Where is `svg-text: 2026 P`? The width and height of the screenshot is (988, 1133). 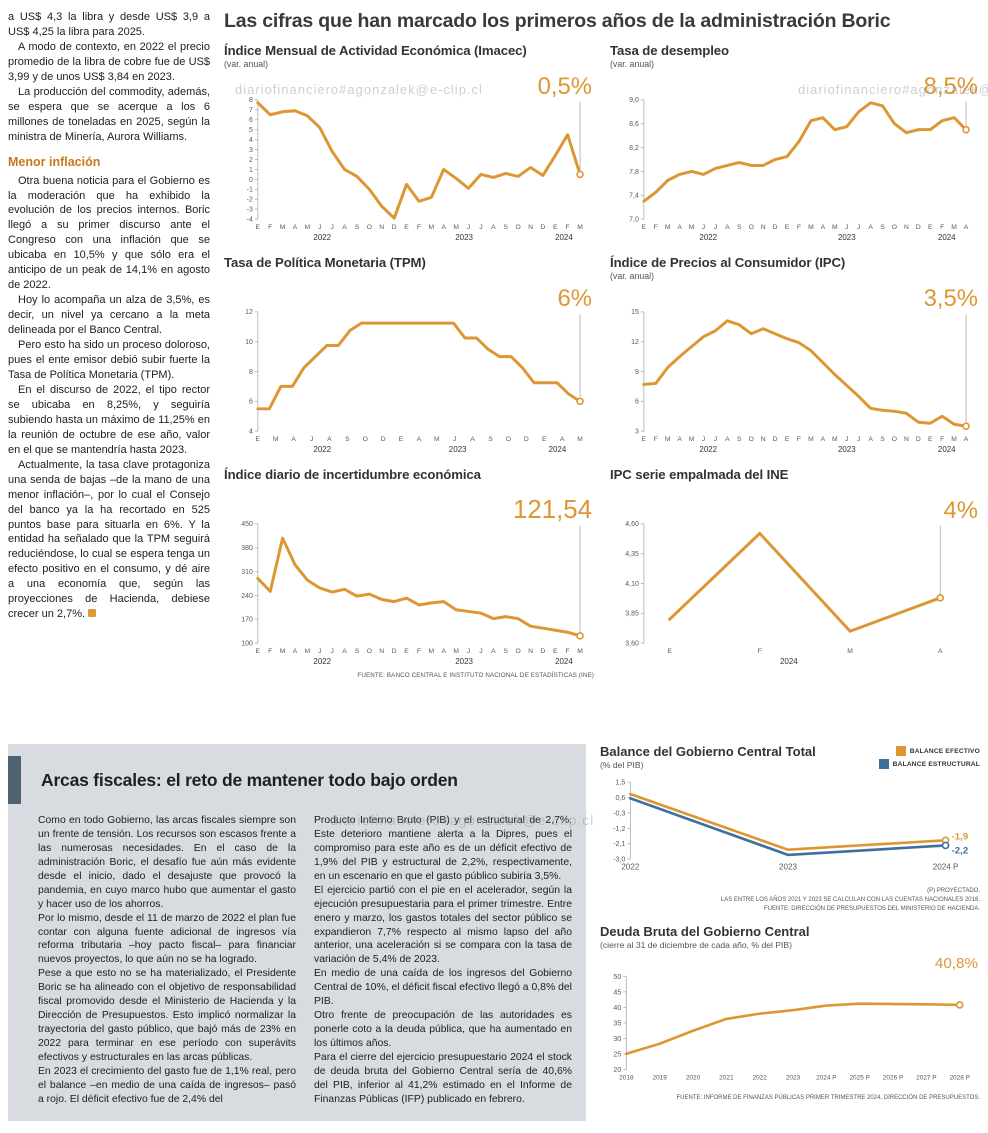
svg-text: 2026 P is located at coordinates (893, 1078).